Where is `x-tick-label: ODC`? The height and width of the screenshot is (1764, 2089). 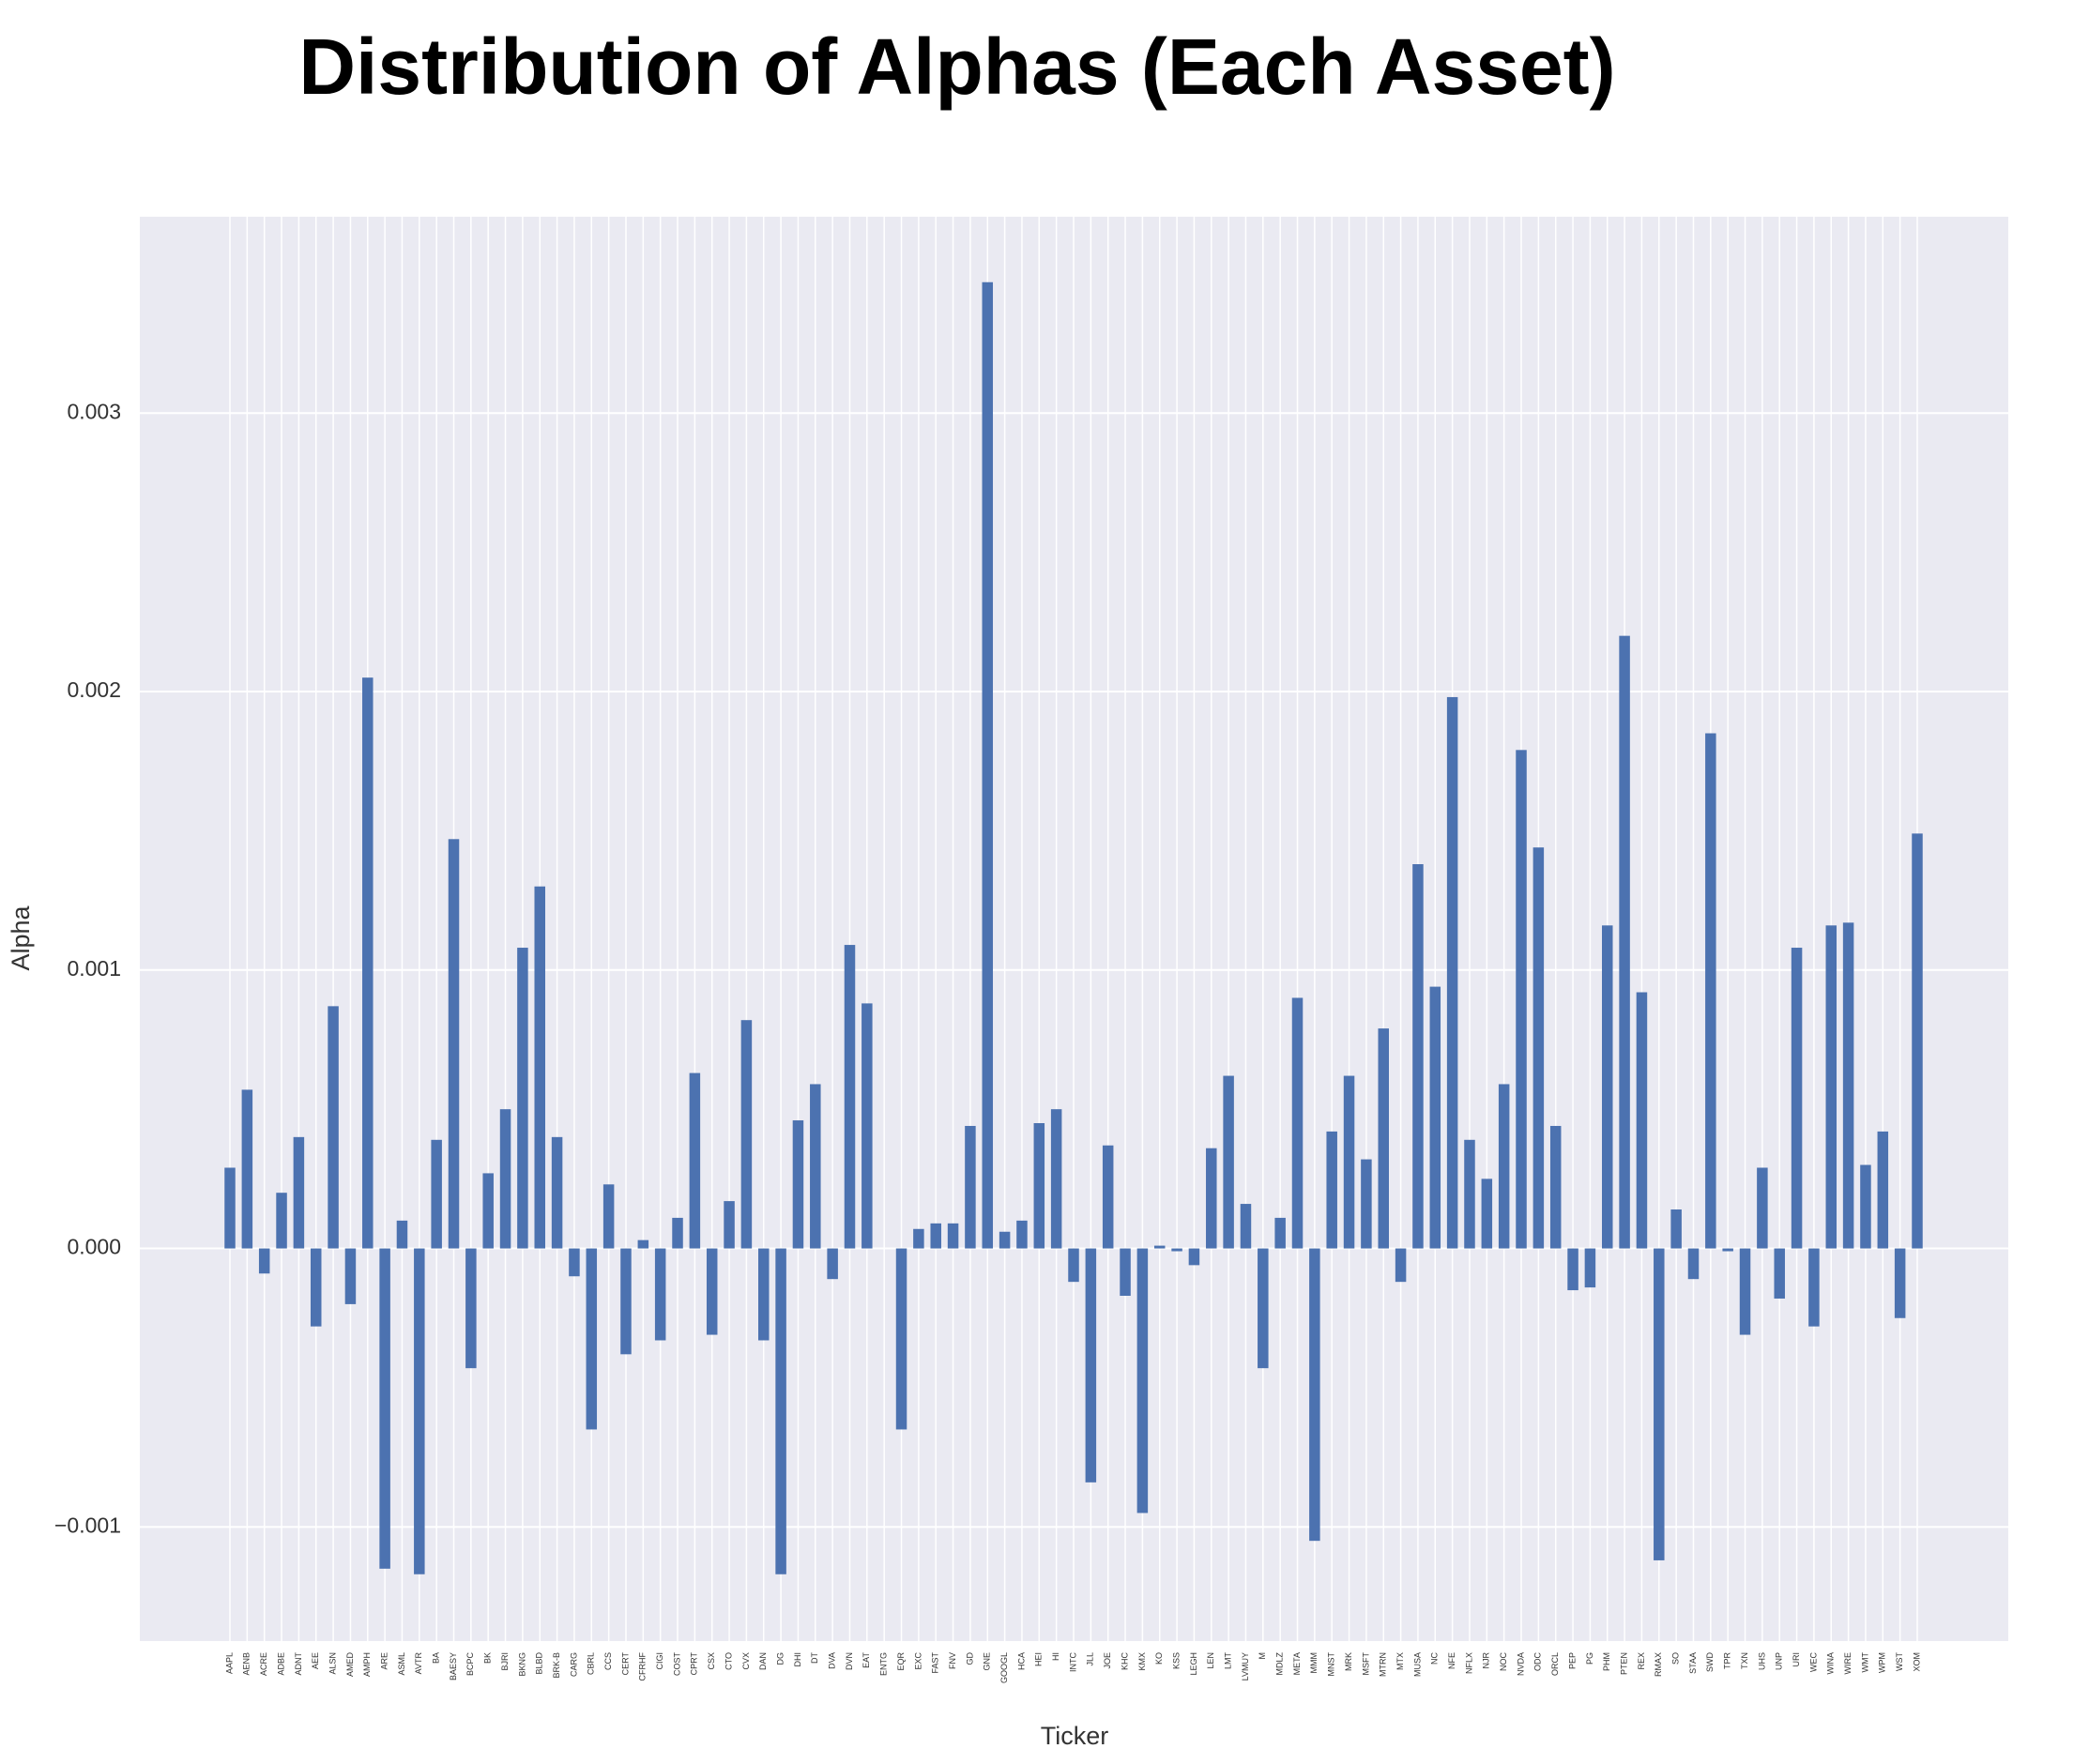
x-tick-label: ODC is located at coordinates (1538, 1662).